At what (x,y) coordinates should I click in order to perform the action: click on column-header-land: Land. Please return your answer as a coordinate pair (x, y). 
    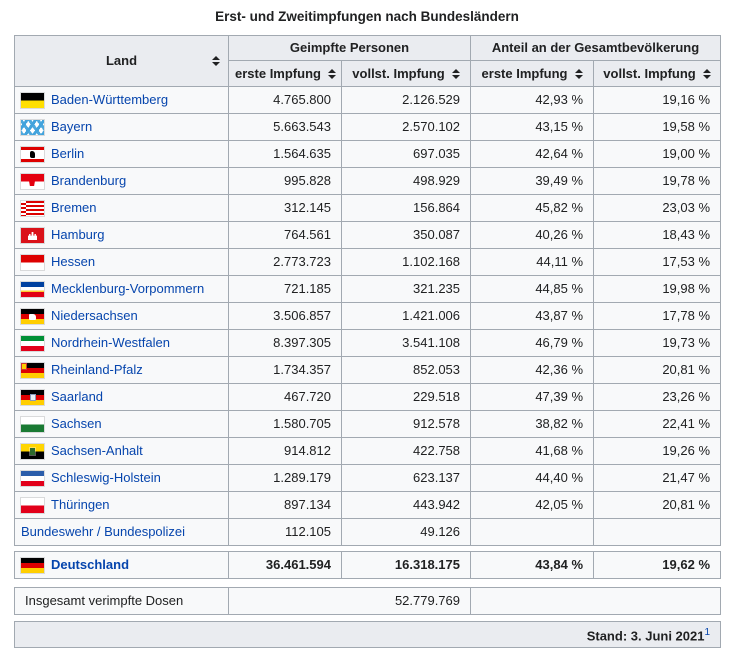
    Looking at the image, I should click on (121, 61).